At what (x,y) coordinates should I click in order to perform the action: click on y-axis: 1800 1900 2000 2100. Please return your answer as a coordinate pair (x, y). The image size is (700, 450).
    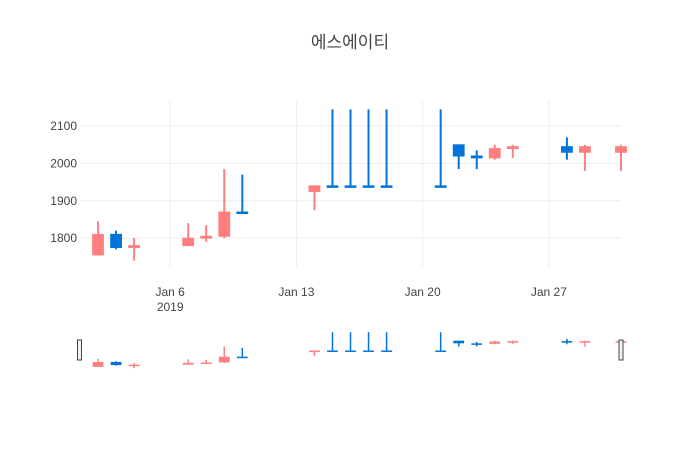
    Looking at the image, I should click on (63, 182).